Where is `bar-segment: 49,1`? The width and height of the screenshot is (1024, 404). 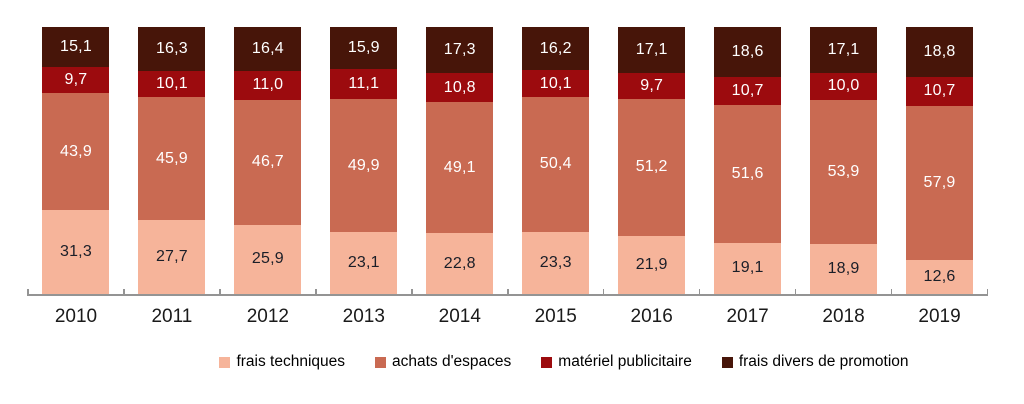 bar-segment: 49,1 is located at coordinates (460, 168).